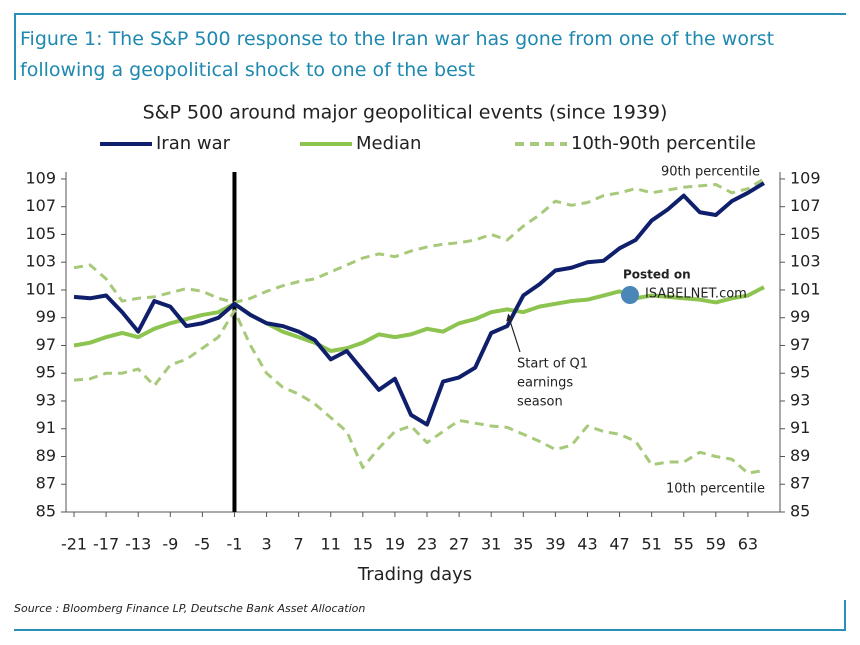  I want to click on x-tick-label: 7, so click(299, 544).